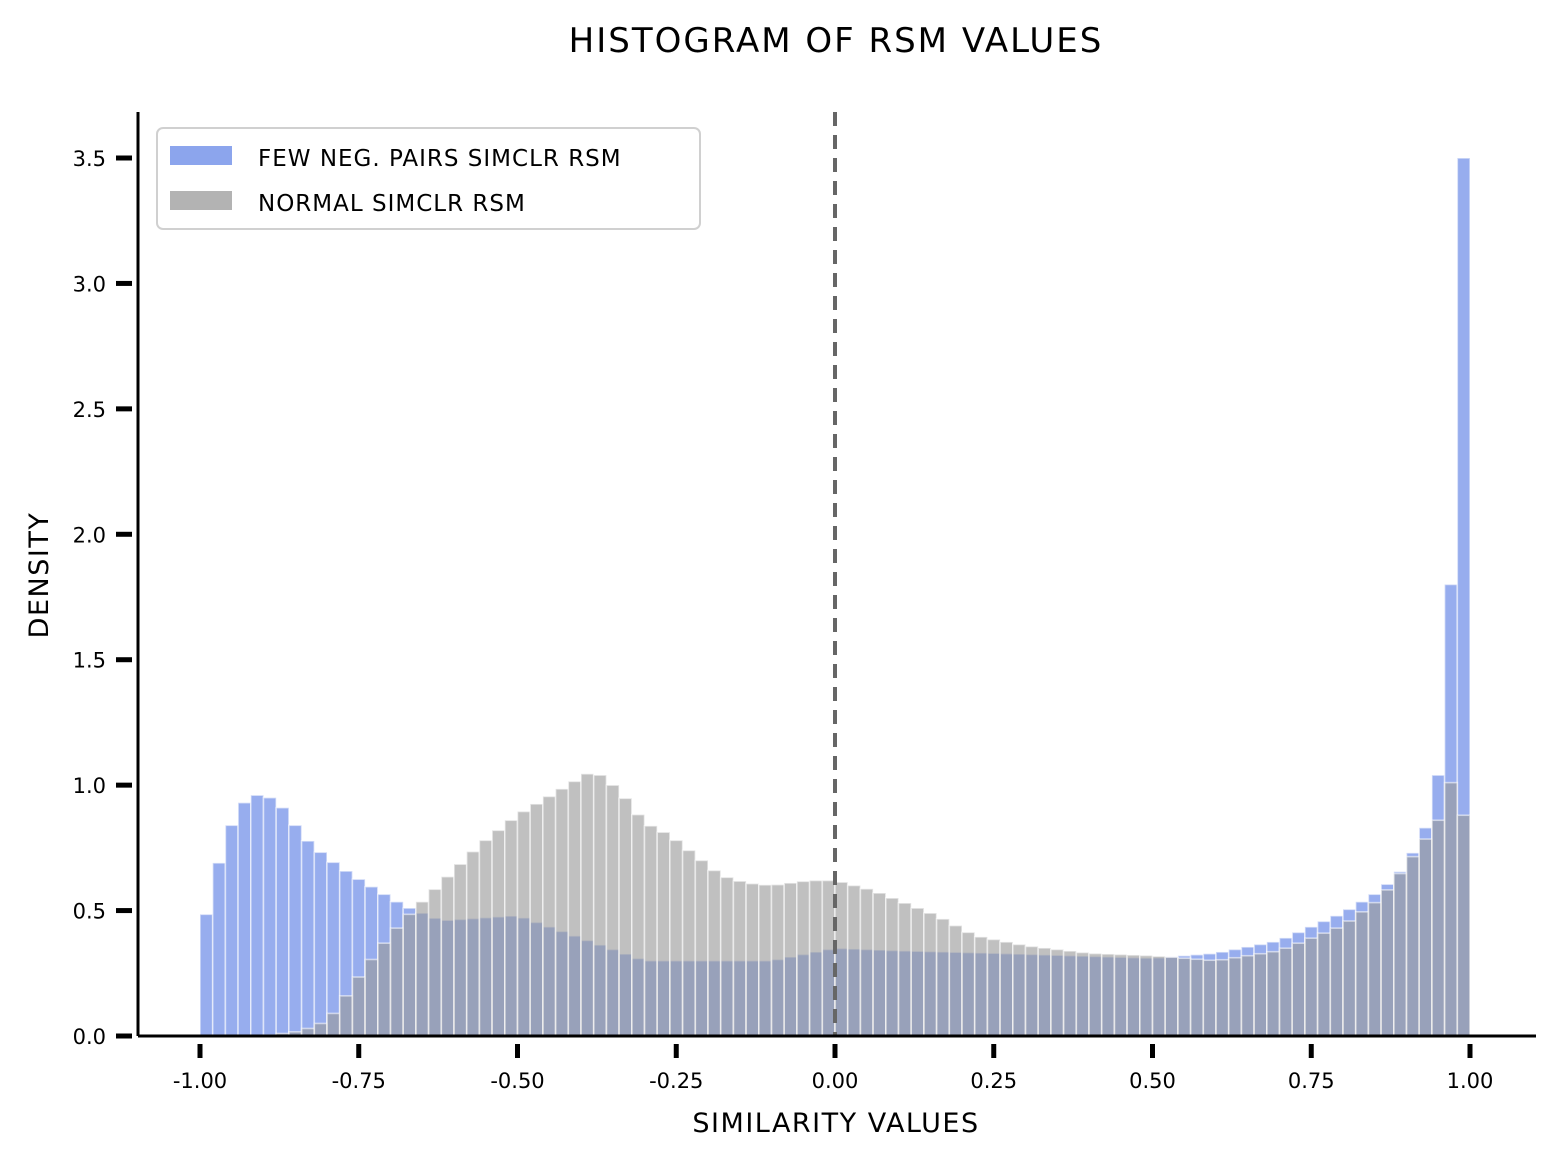 The width and height of the screenshot is (1556, 1156). I want to click on y-axis-label: DENSITY, so click(39, 575).